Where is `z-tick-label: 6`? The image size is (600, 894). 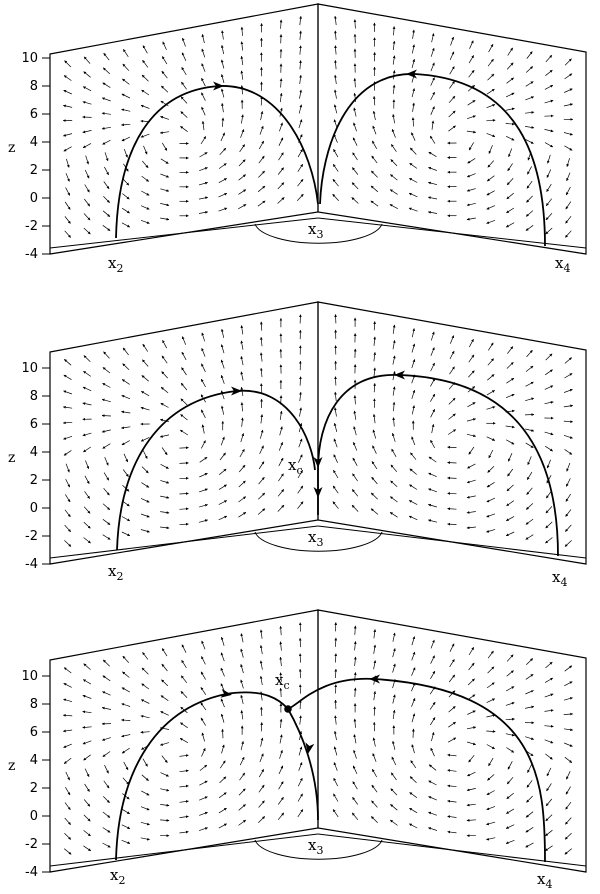
z-tick-label: 6 is located at coordinates (34, 424).